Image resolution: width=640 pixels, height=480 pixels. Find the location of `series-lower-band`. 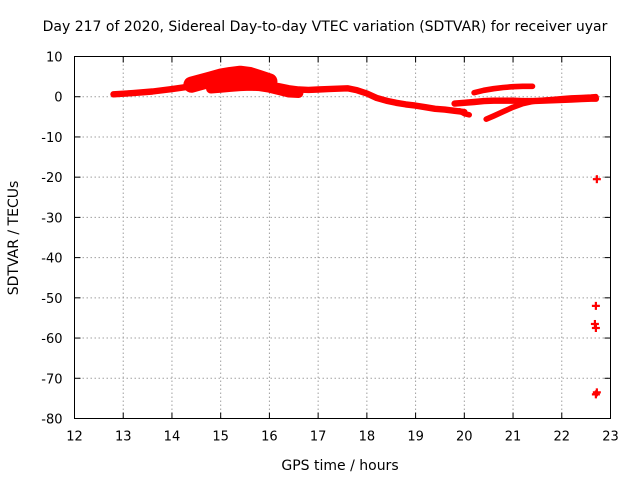

series-lower-band is located at coordinates (255, 89).